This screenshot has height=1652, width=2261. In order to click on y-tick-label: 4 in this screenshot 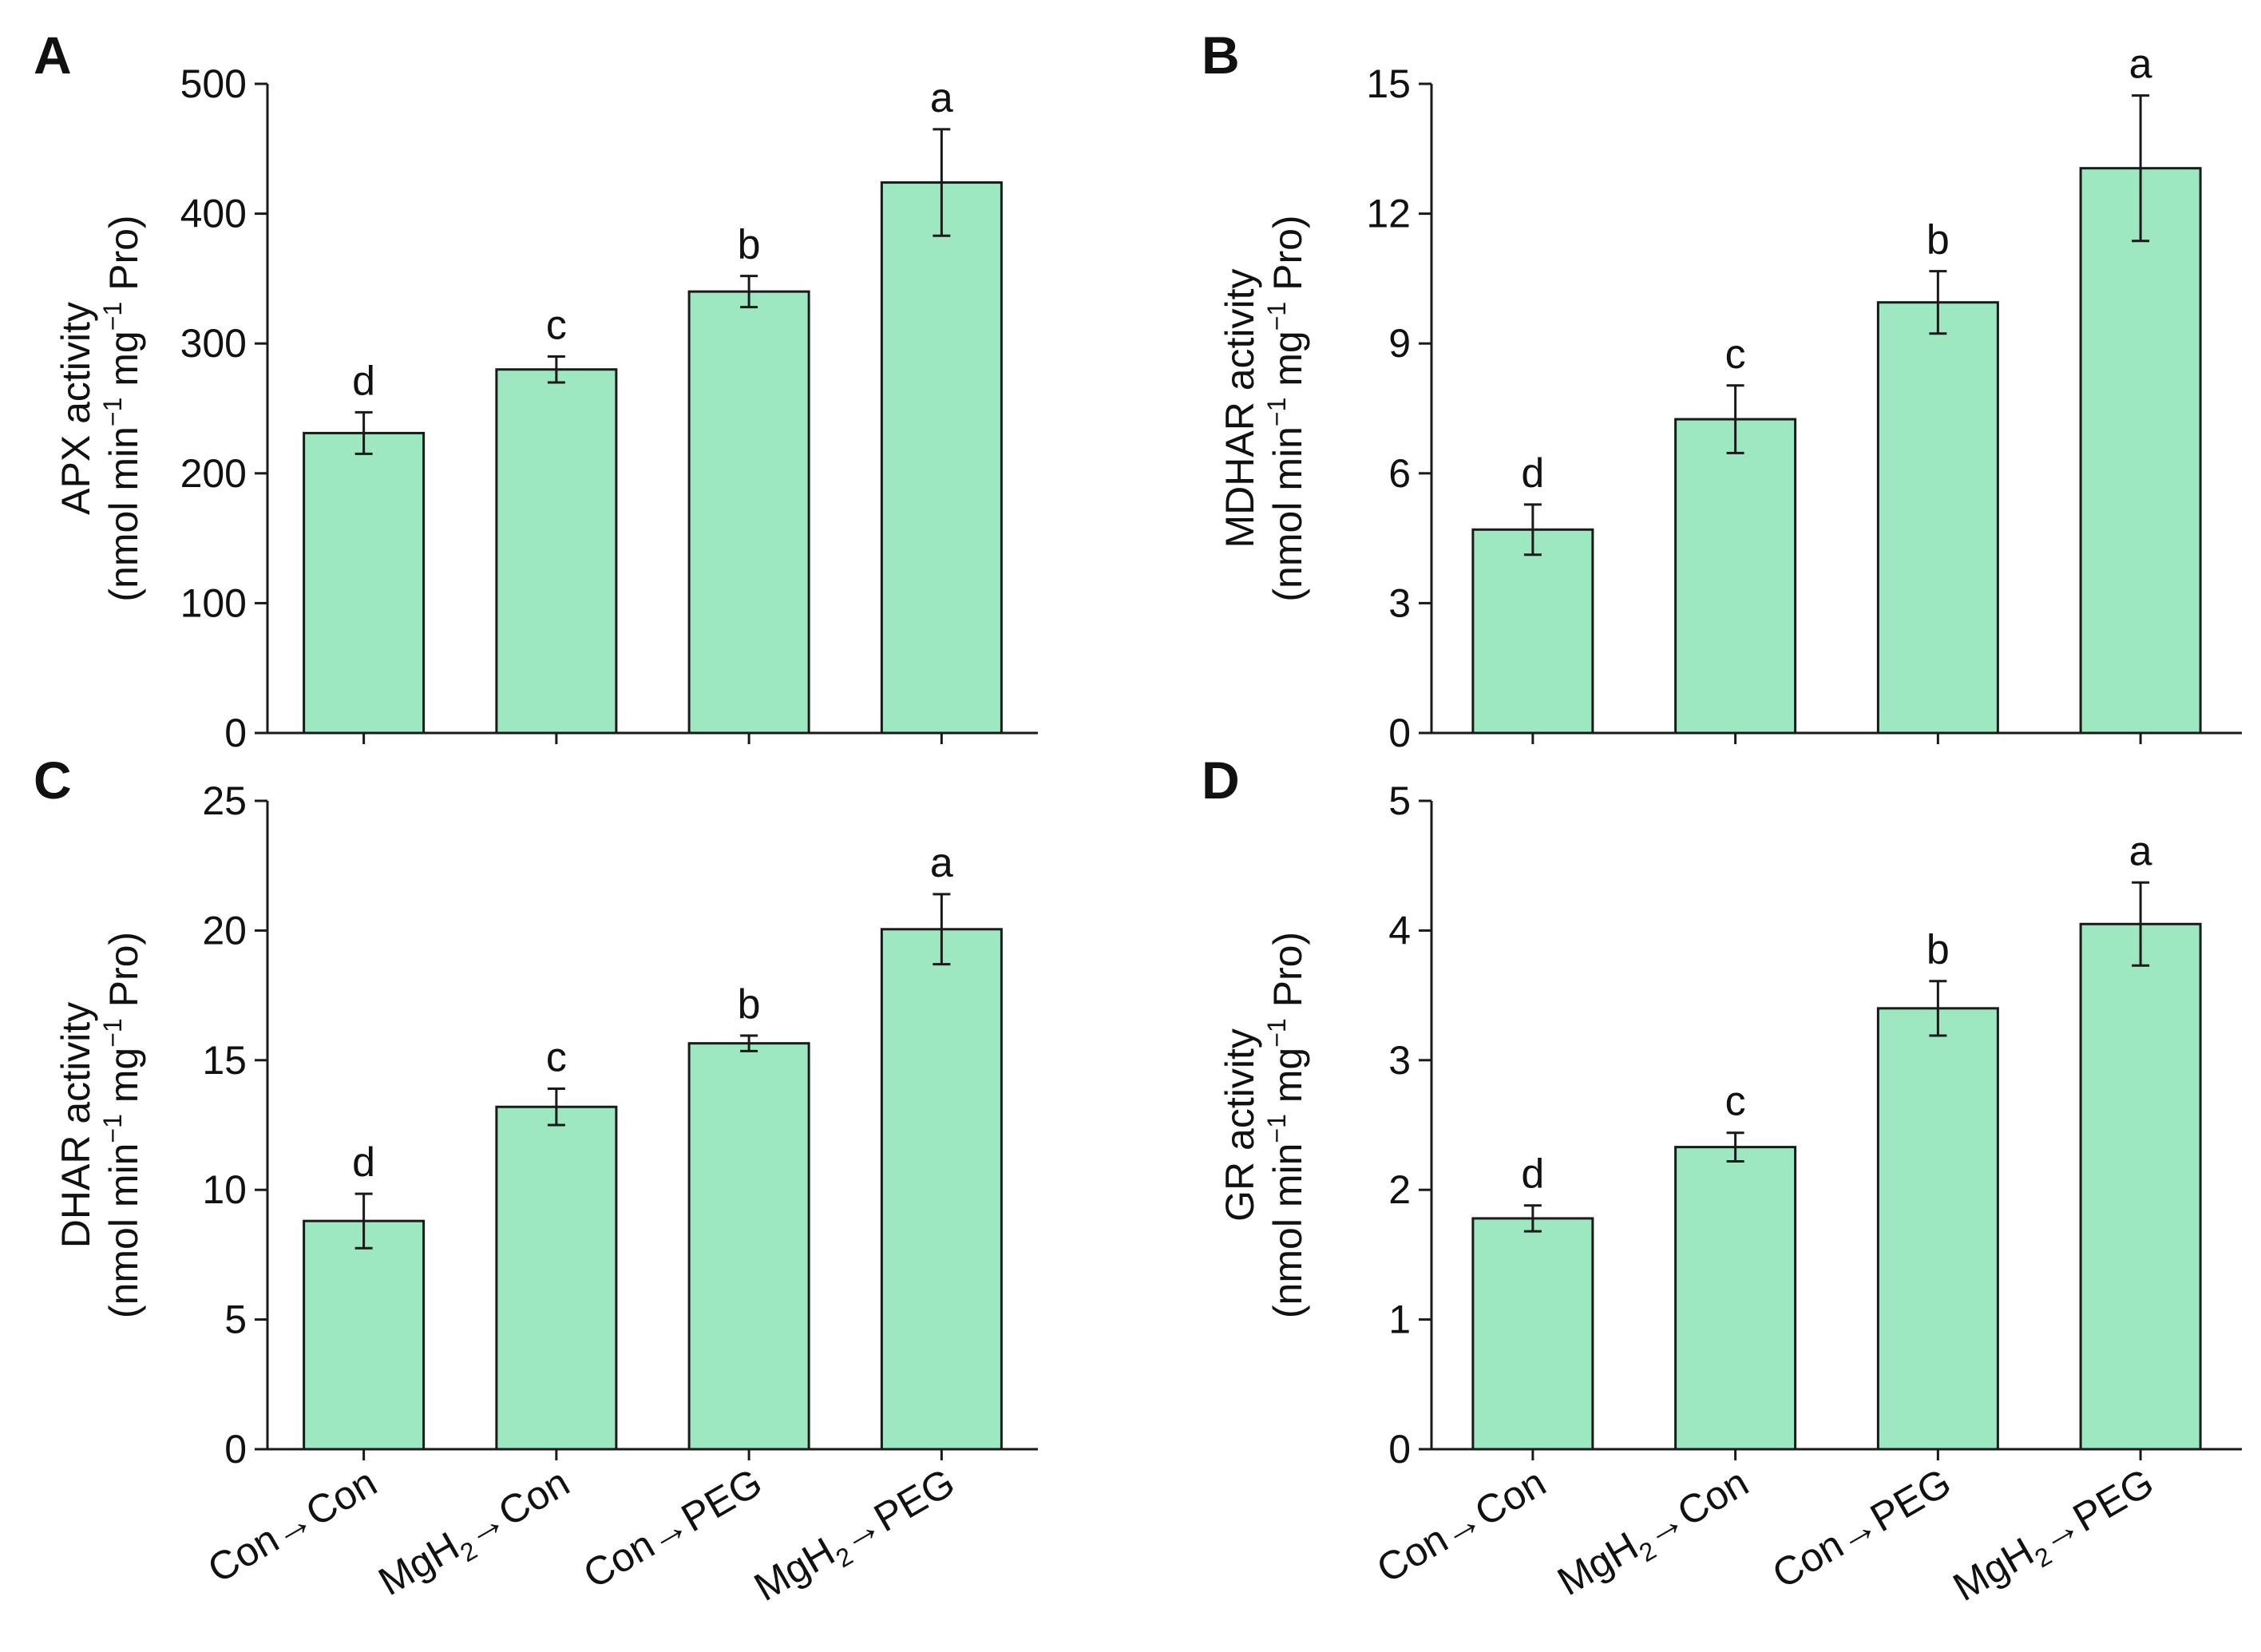, I will do `click(1399, 931)`.